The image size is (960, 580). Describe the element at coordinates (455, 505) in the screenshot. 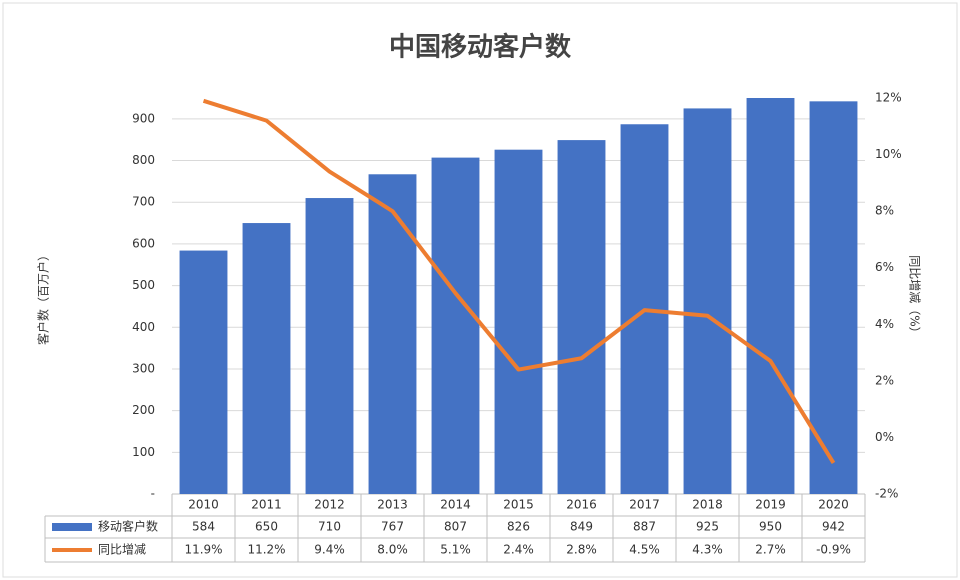

I see `x-tick-label: 2014` at that location.